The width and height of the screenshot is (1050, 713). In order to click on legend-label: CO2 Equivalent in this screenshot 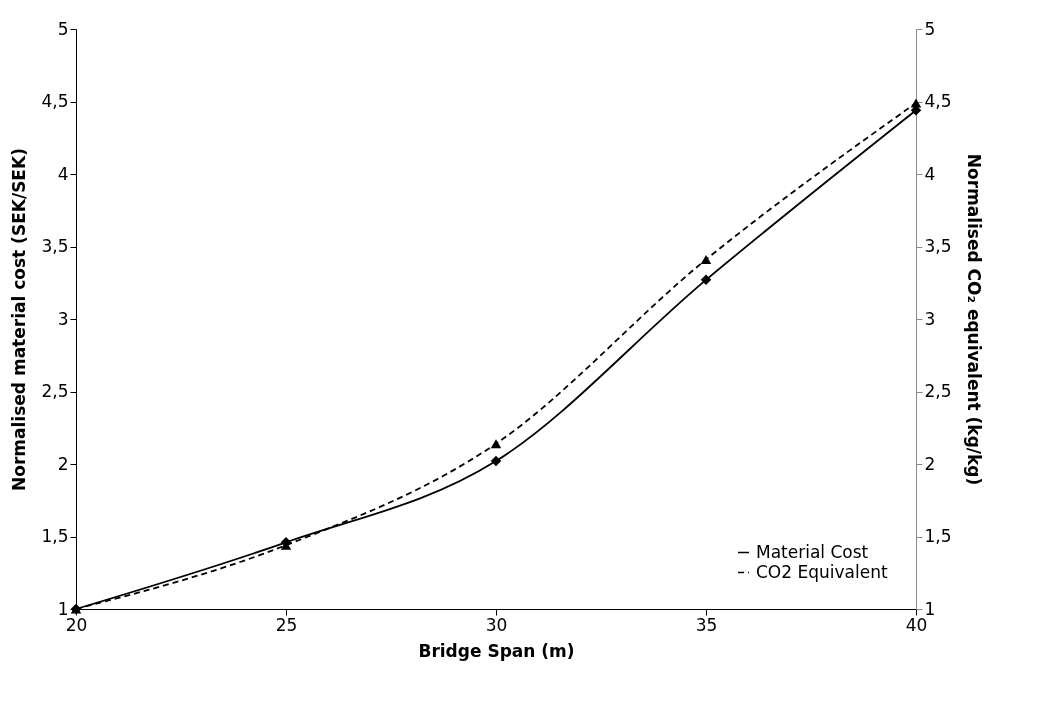, I will do `click(822, 571)`.